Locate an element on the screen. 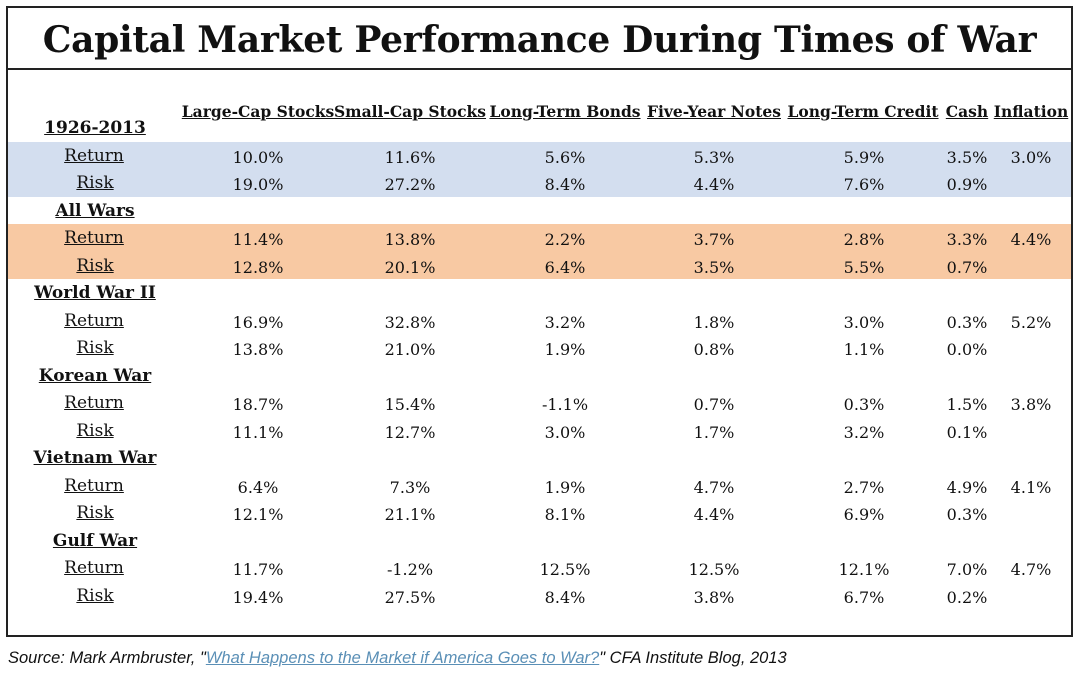  table-cell: 21.0% is located at coordinates (410, 349).